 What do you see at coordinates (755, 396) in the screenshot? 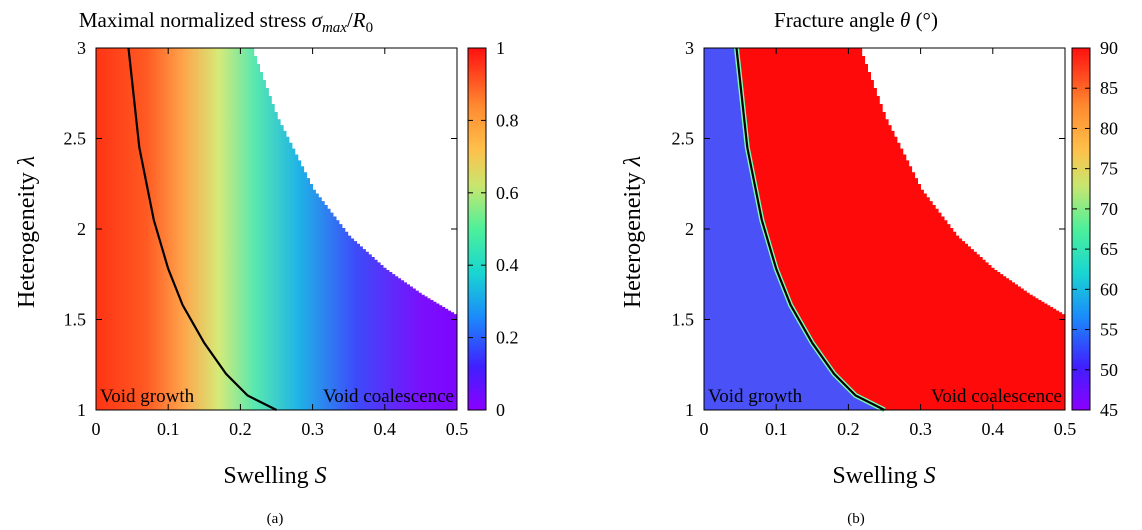
I see `panel-b-region-label-growth: Void growth` at bounding box center [755, 396].